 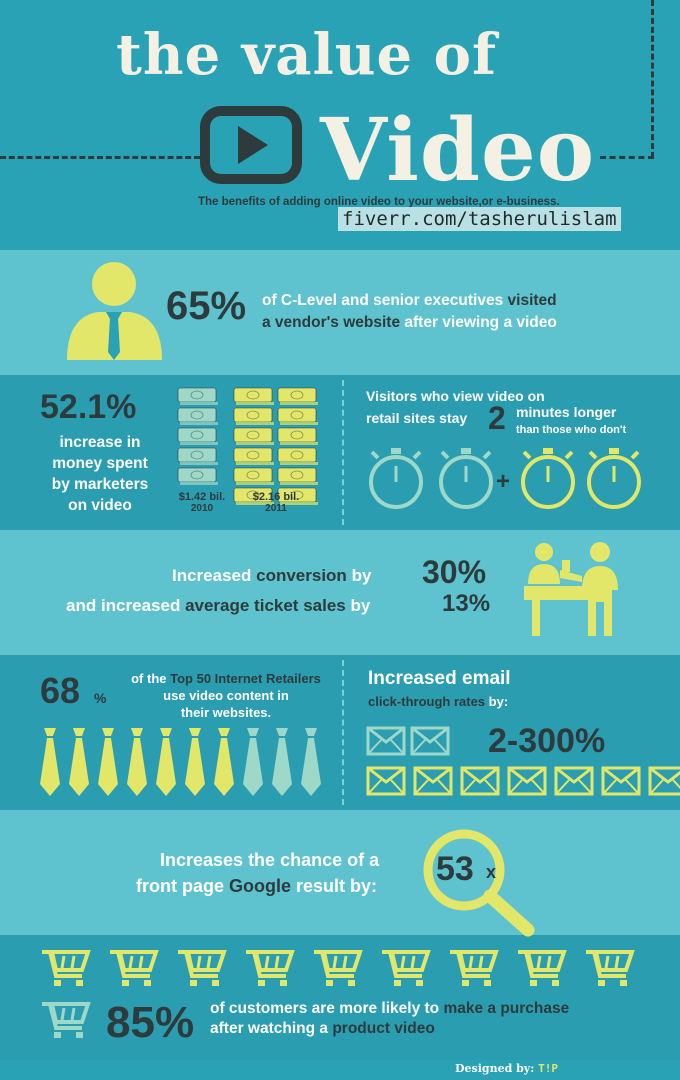 I want to click on retail-plus: +, so click(x=503, y=481).